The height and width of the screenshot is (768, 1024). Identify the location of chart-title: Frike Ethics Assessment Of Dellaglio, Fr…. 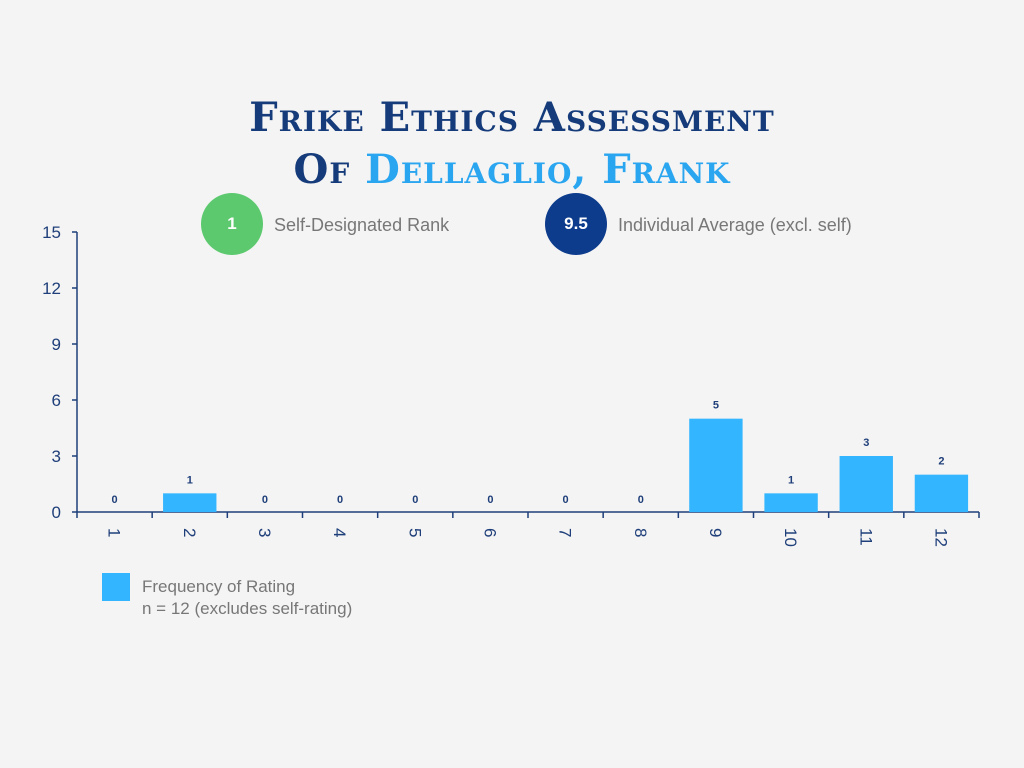
(512, 144).